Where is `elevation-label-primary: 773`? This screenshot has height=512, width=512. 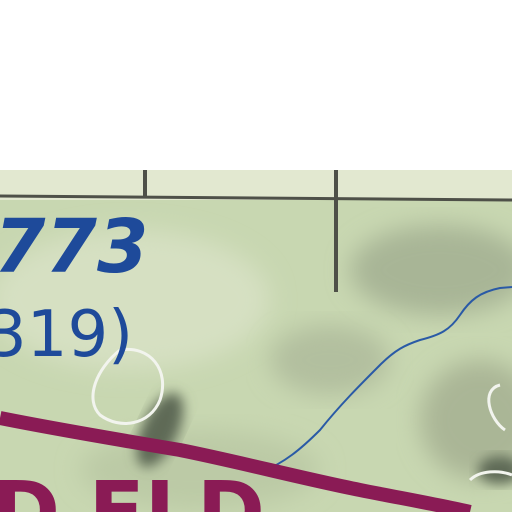
elevation-label-primary: 773 is located at coordinates (74, 247).